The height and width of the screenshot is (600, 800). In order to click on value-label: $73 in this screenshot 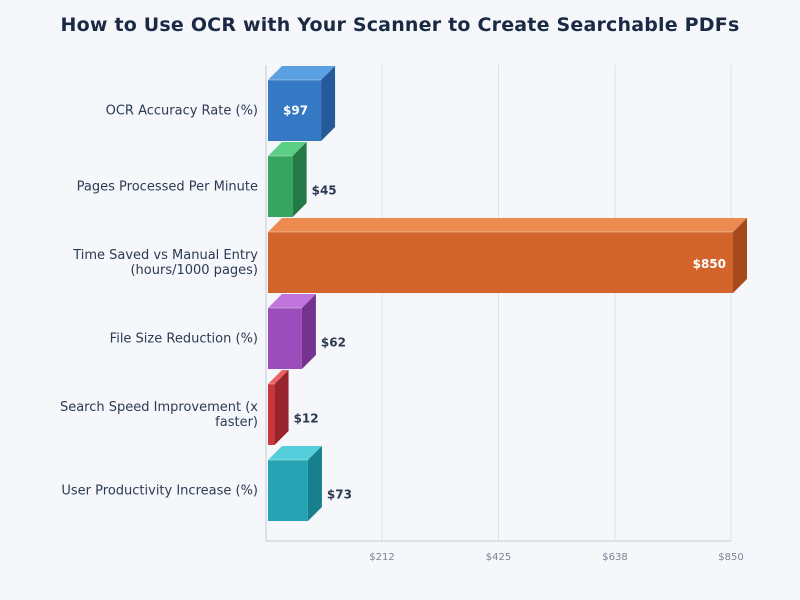, I will do `click(339, 495)`.